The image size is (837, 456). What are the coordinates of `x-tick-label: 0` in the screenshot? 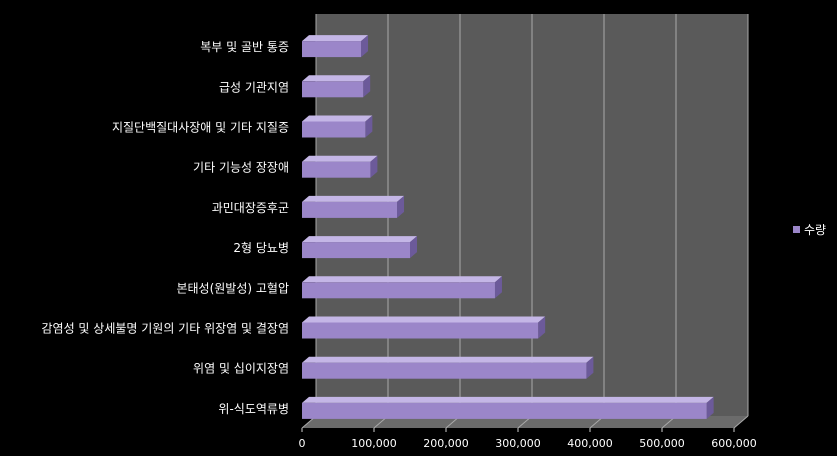 It's located at (302, 443).